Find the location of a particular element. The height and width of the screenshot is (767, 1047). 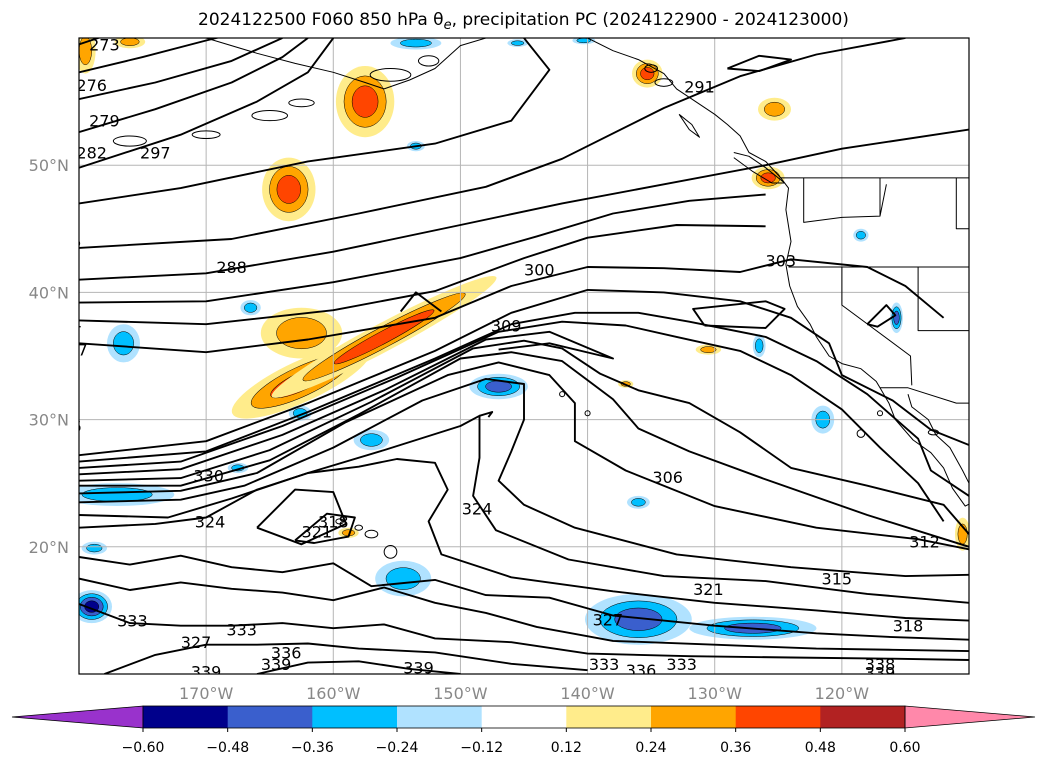

contour-label: 309 is located at coordinates (506, 326).